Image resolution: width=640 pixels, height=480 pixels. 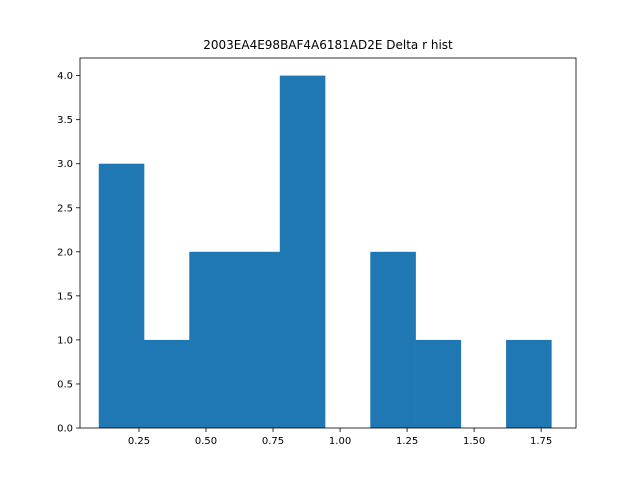 I want to click on chart-title: 2003EA4E98BAF4A6181AD2E Delta r hist, so click(x=328, y=45).